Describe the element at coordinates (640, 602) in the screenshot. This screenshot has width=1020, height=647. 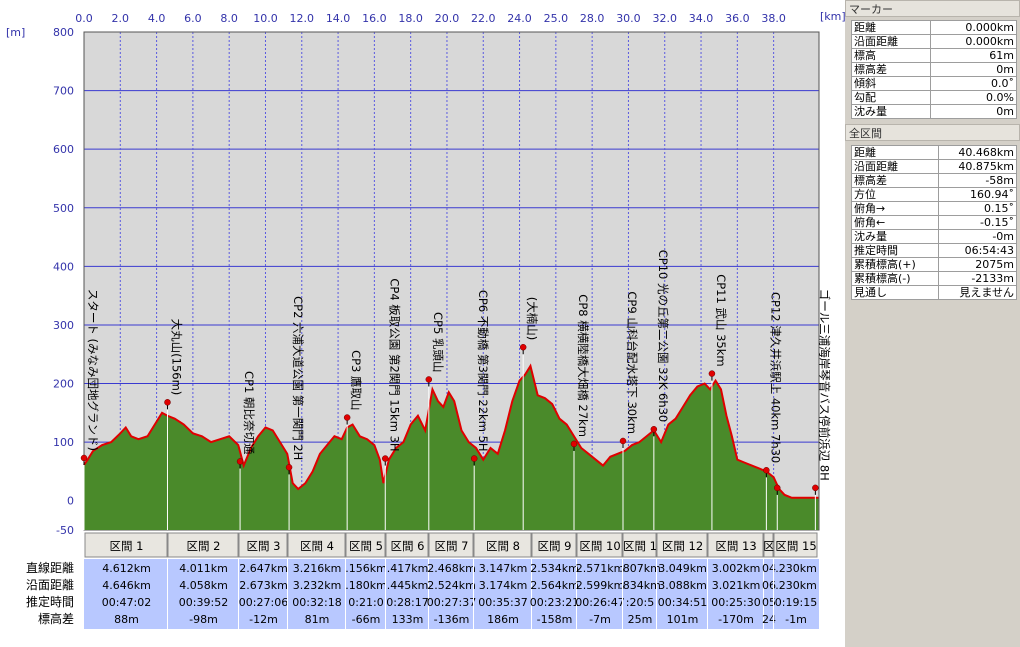
I see `segment-cell-value: :20:5` at that location.